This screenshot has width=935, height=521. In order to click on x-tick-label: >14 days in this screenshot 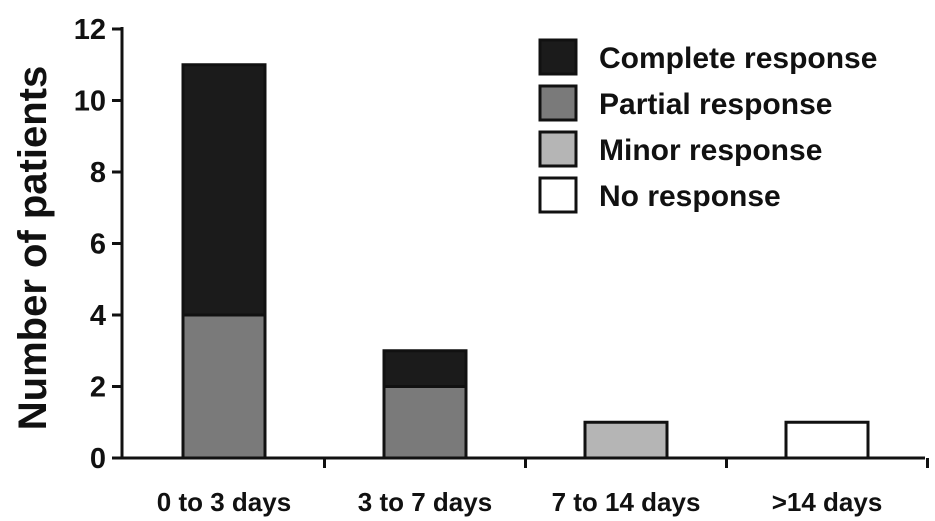, I will do `click(827, 502)`.